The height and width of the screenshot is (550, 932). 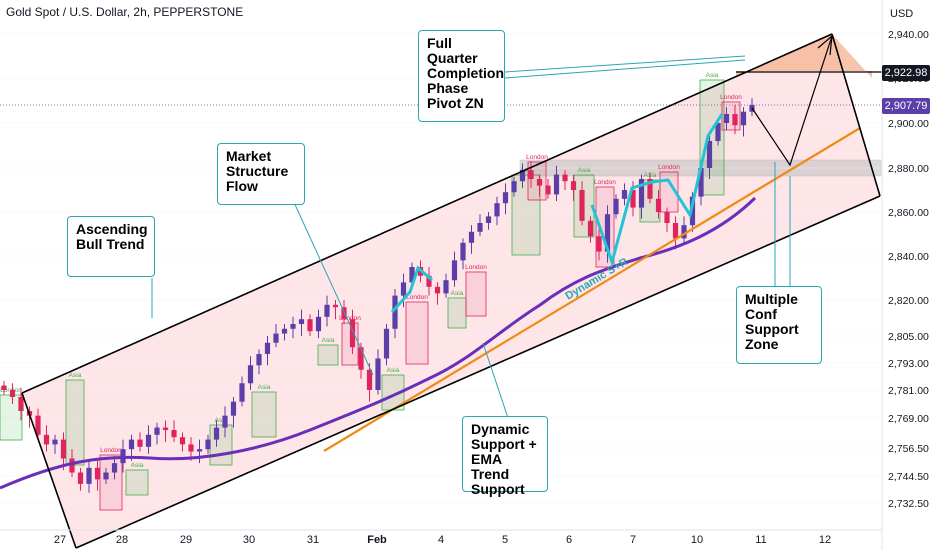 What do you see at coordinates (49, 470) in the screenshot?
I see `channel-left-edge` at bounding box center [49, 470].